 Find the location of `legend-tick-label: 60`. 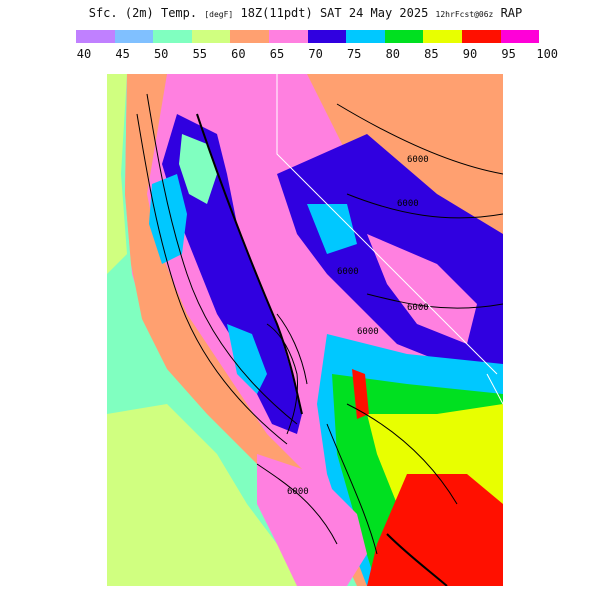

legend-tick-label: 60 is located at coordinates (238, 54).